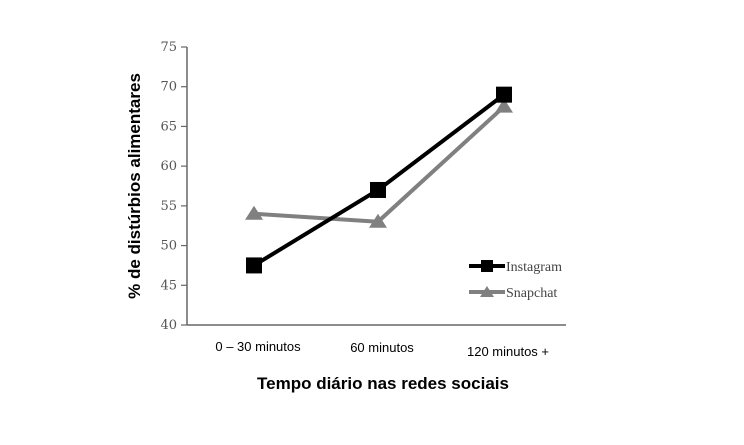 The width and height of the screenshot is (744, 445). Describe the element at coordinates (168, 246) in the screenshot. I see `y-tick-label: 50` at that location.